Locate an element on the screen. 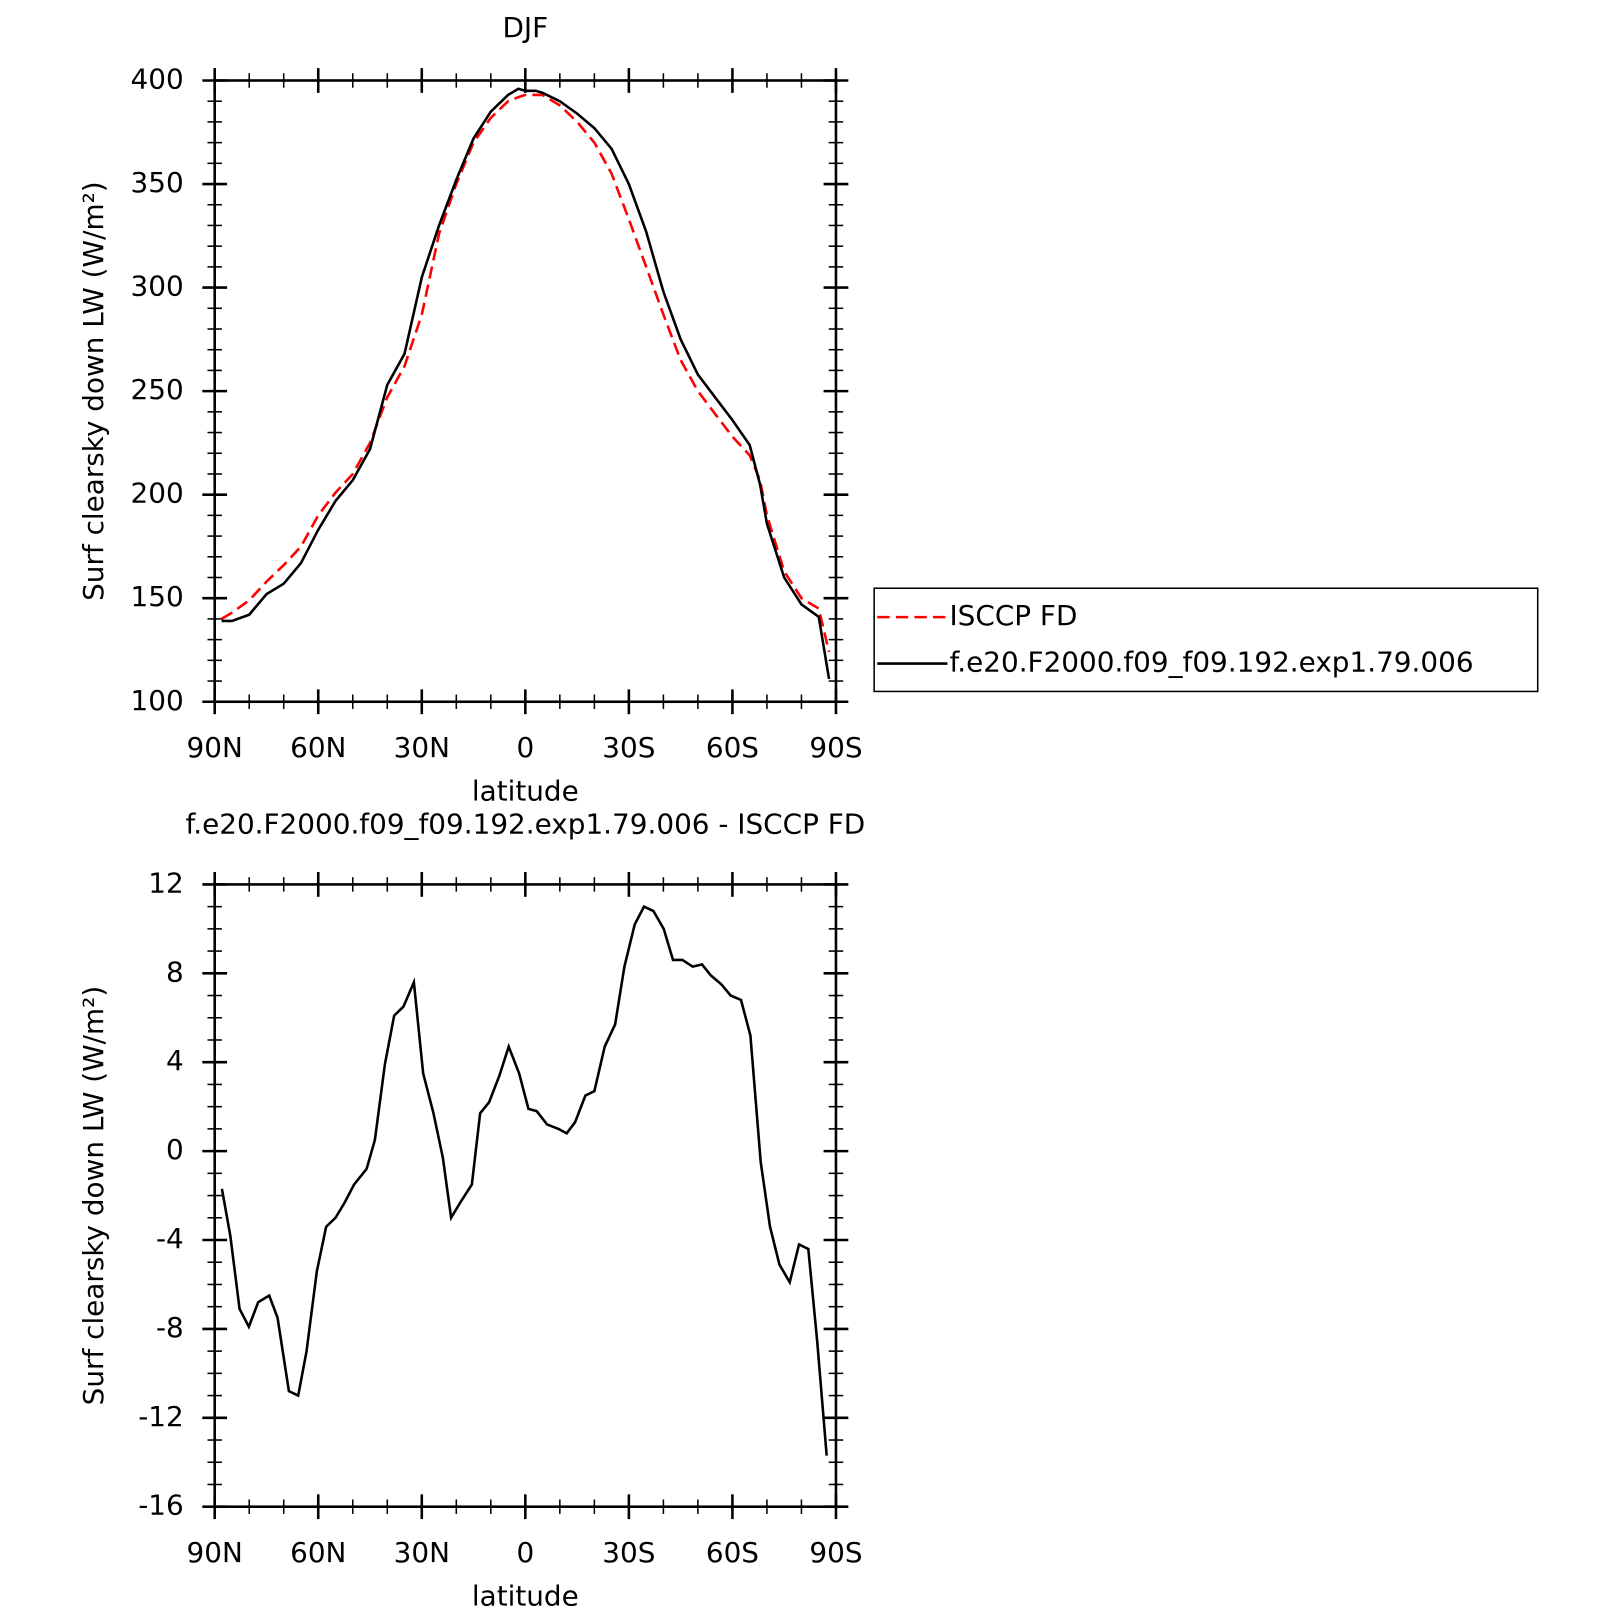  y-tick-label: 250 is located at coordinates (157, 389).